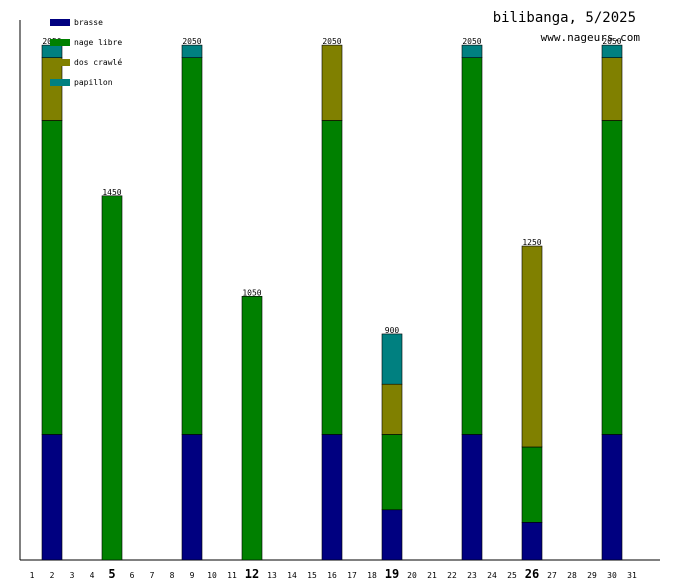 Image resolution: width=680 pixels, height=580 pixels. Describe the element at coordinates (332, 82) in the screenshot. I see `bar-segment-dos-crawlé-day-16` at that location.